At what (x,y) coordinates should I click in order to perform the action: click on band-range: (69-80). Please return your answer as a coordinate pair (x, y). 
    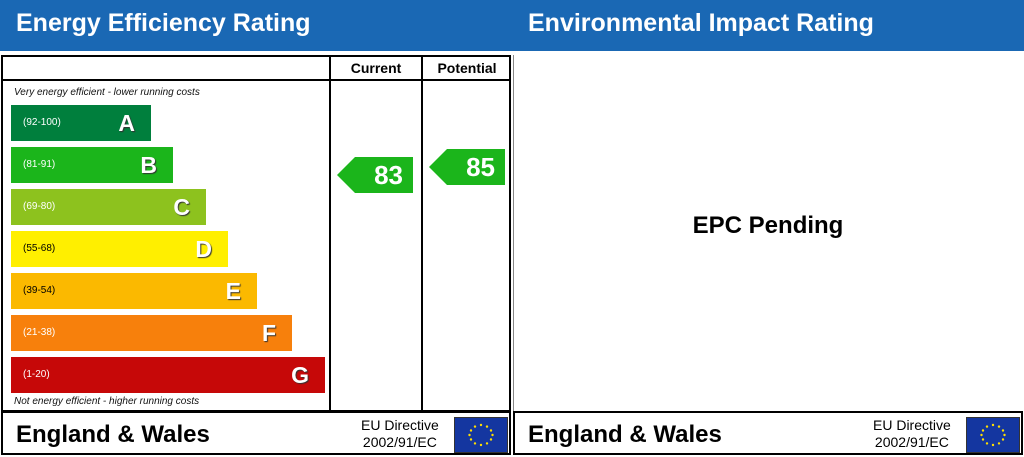
    Looking at the image, I should click on (39, 206).